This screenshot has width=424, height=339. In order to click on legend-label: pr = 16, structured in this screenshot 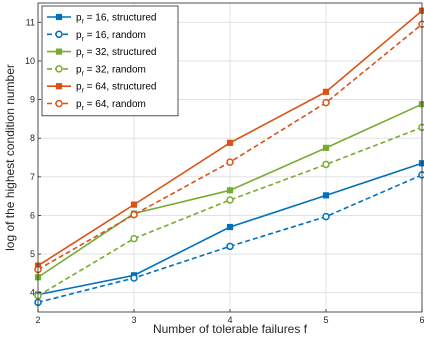, I will do `click(116, 19)`.